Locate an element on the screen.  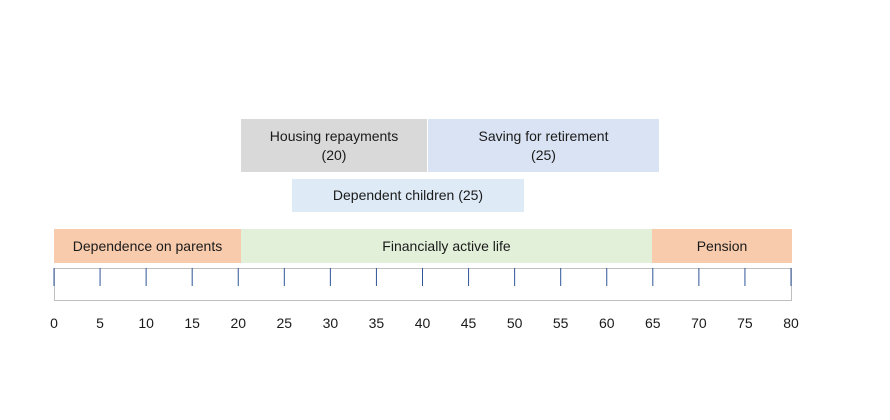
timeline-axis-box is located at coordinates (423, 284).